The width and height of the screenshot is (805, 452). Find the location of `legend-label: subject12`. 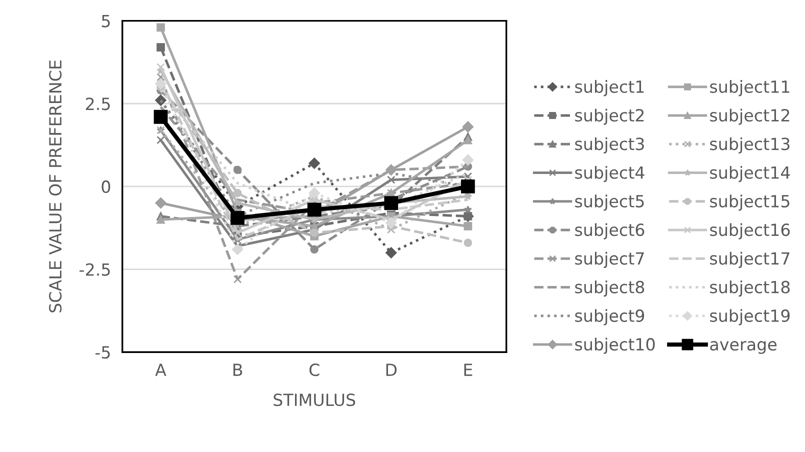

legend-label: subject12 is located at coordinates (750, 116).